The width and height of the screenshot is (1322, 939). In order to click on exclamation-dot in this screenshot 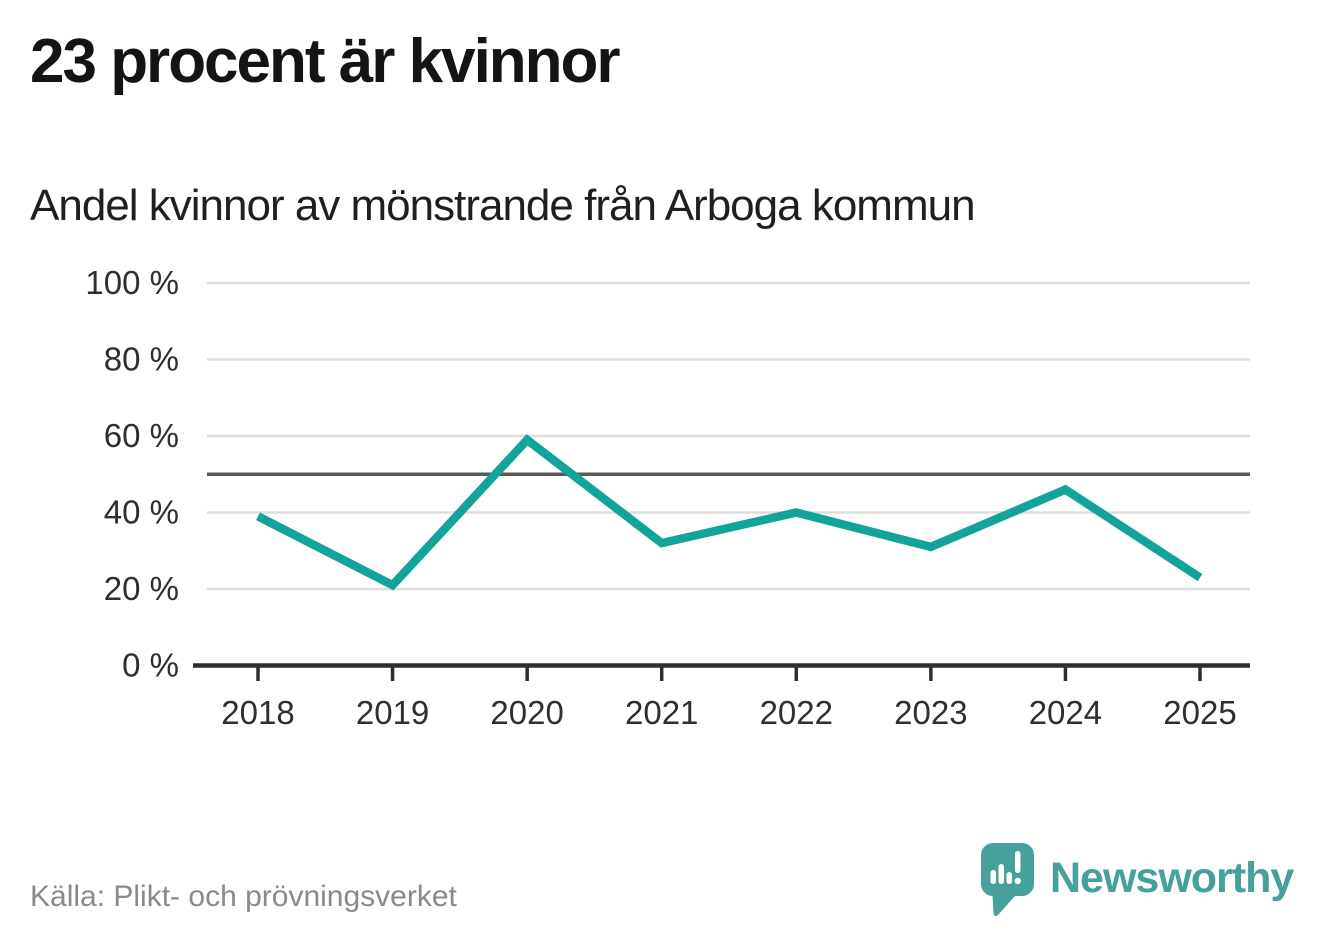, I will do `click(1017, 881)`.